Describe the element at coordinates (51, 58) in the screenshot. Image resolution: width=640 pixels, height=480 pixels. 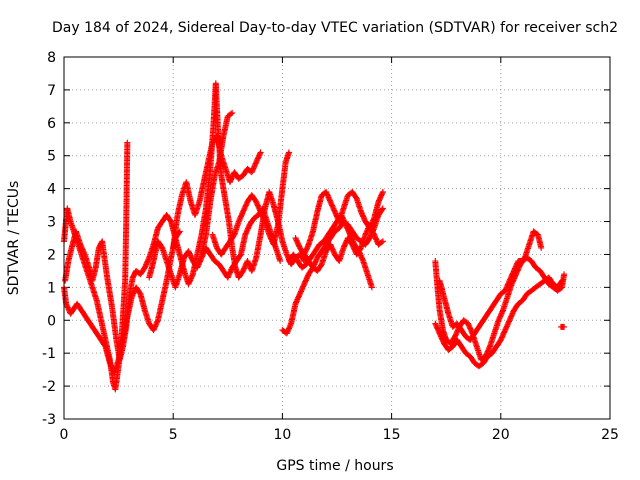
I see `y-tick-label: 8` at that location.